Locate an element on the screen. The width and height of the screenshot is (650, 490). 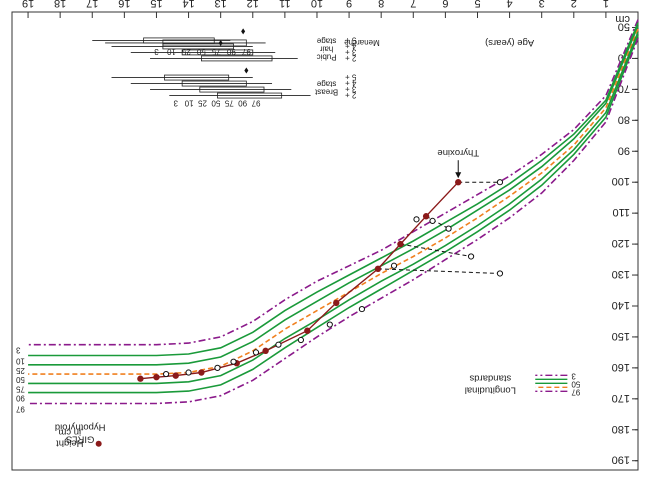
legend-height-label-2: in cm is located at coordinates (69, 432).